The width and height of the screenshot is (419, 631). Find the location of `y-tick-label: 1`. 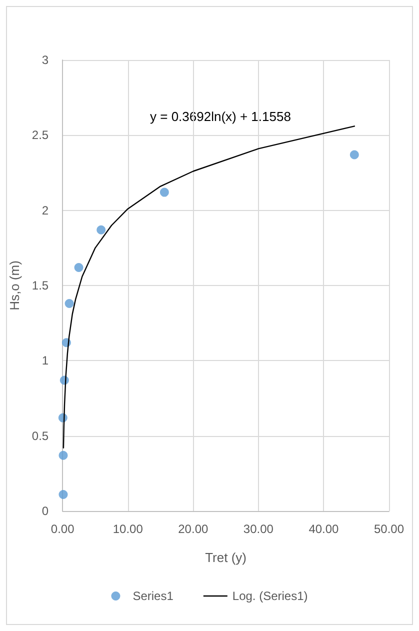

y-tick-label: 1 is located at coordinates (45, 361).